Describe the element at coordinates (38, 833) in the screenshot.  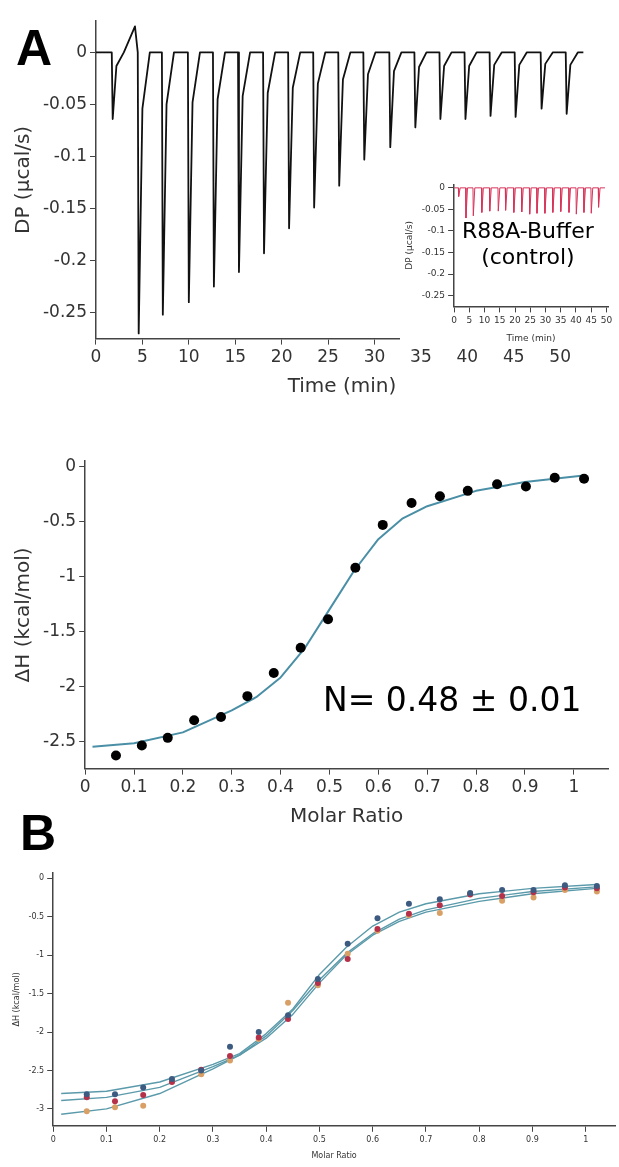
I see `text: B` at that location.